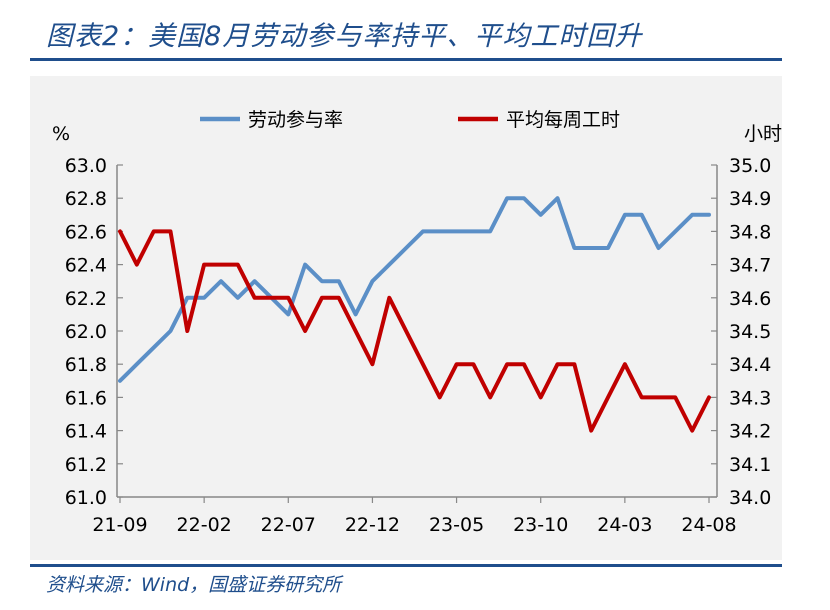 The height and width of the screenshot is (610, 830). What do you see at coordinates (61, 134) in the screenshot?
I see `left-axis-unit: %` at bounding box center [61, 134].